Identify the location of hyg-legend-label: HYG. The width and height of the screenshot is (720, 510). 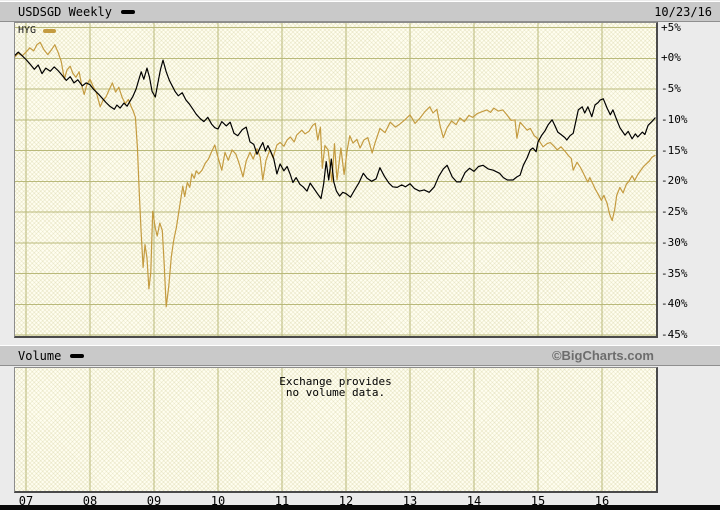
(27, 30).